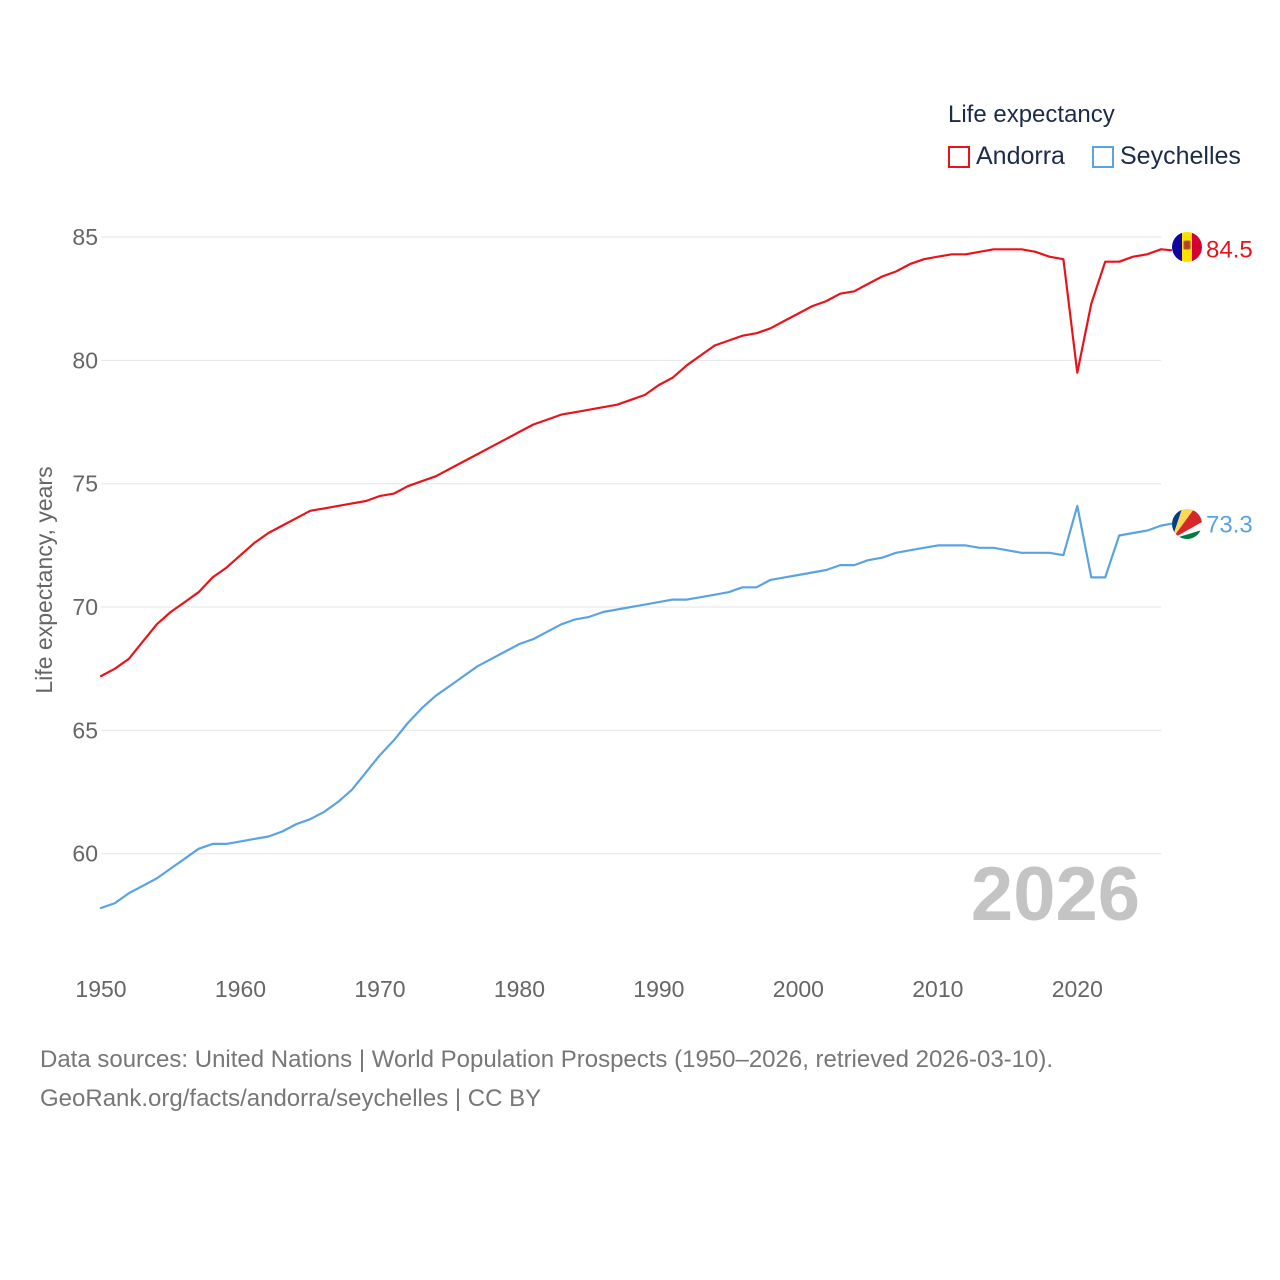  Describe the element at coordinates (240, 989) in the screenshot. I see `x-tick-label: 1960` at that location.